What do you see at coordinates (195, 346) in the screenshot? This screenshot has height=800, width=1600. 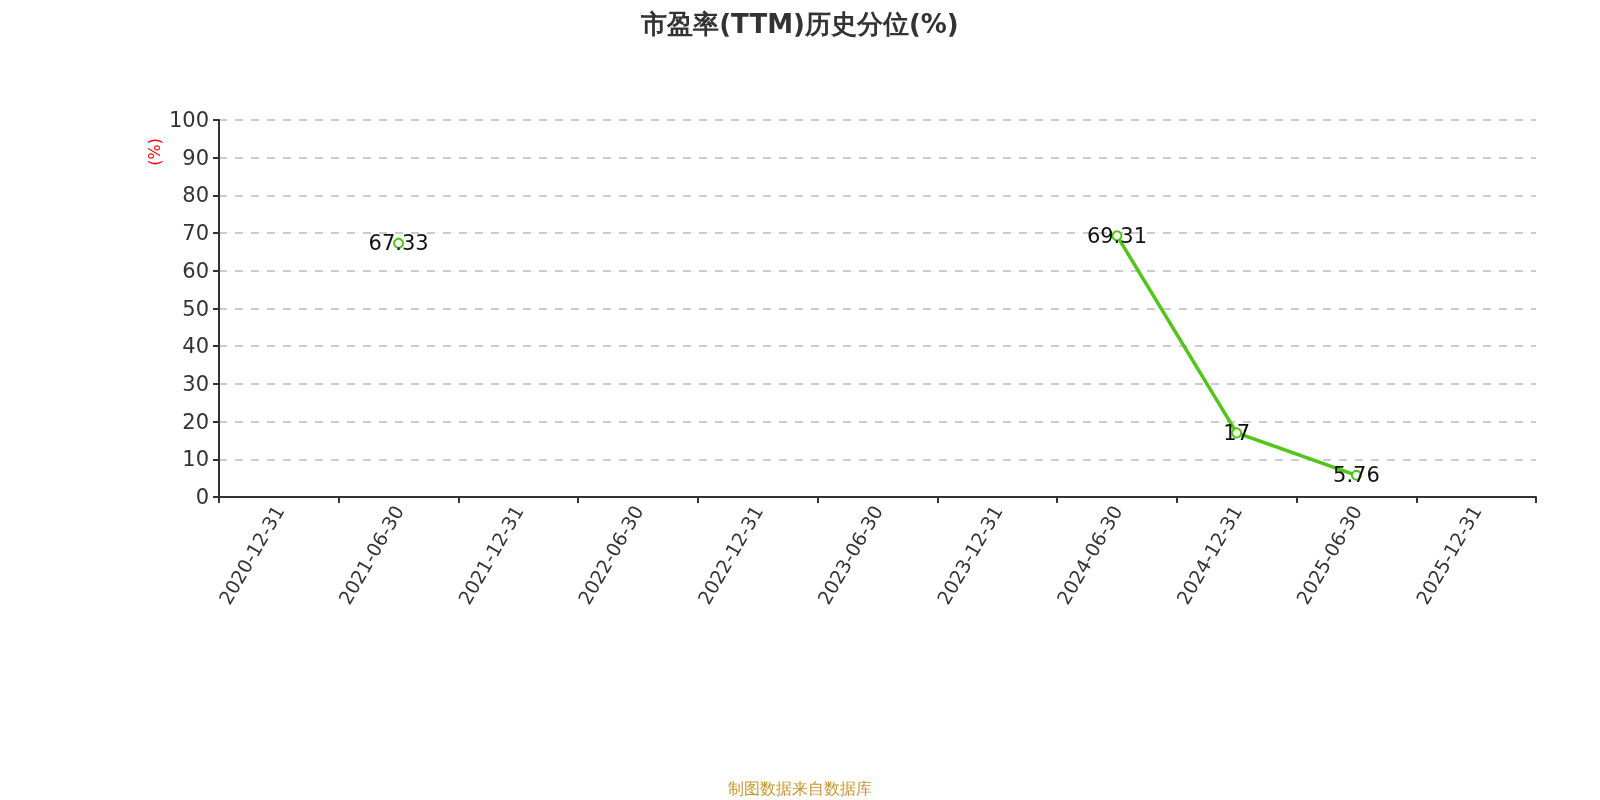 I see `y-tick-label: 40` at bounding box center [195, 346].